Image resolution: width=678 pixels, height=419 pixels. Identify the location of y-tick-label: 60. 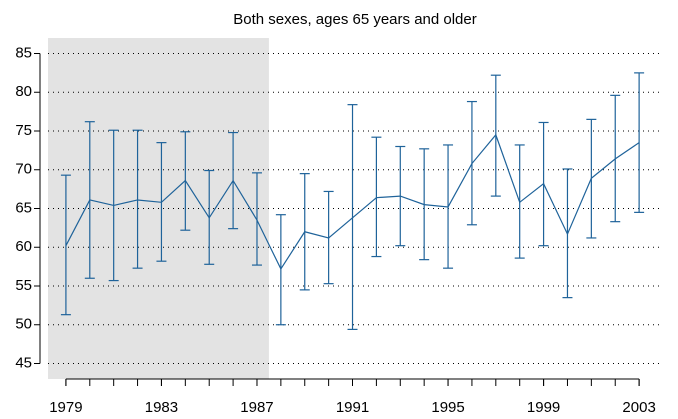
(23, 246).